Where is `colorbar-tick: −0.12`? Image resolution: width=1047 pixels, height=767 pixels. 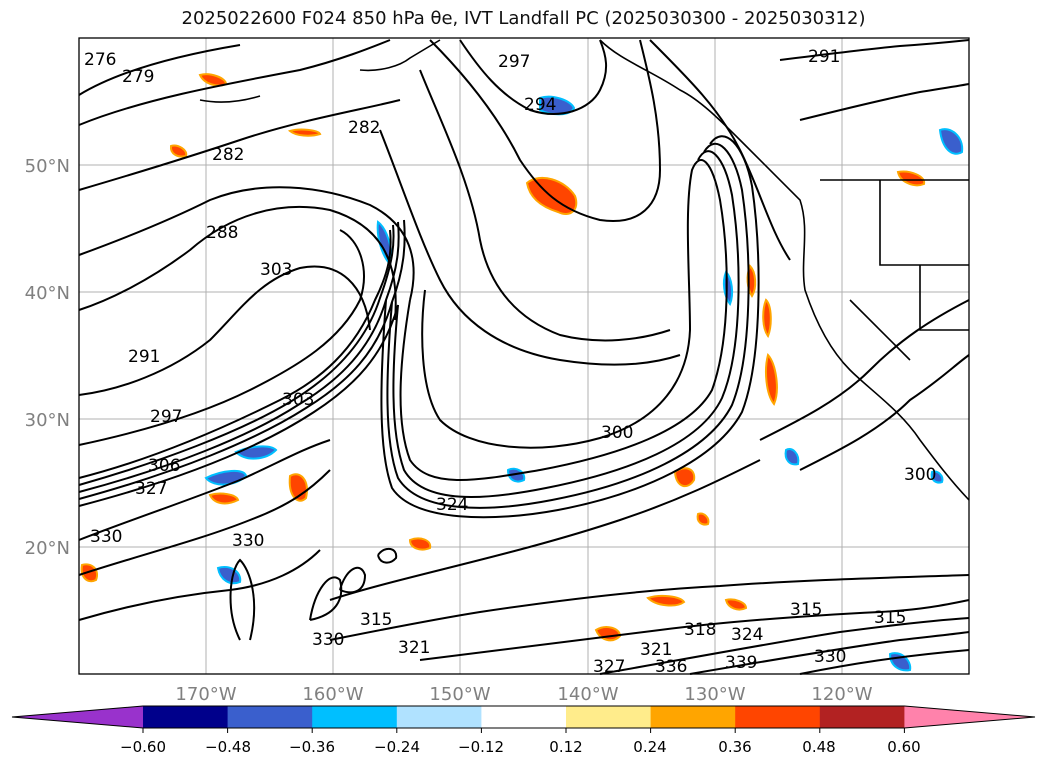
colorbar-tick: −0.12 is located at coordinates (481, 747).